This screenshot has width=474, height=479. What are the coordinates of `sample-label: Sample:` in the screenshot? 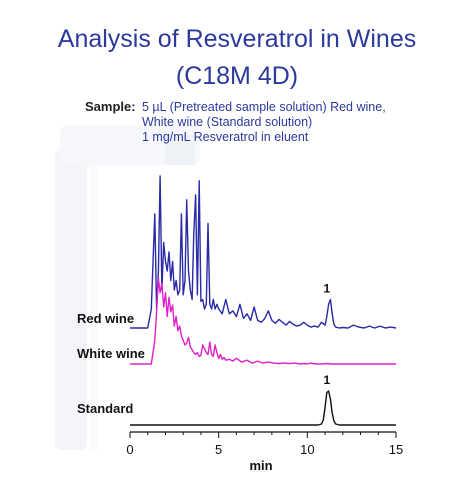 It's located at (110, 106).